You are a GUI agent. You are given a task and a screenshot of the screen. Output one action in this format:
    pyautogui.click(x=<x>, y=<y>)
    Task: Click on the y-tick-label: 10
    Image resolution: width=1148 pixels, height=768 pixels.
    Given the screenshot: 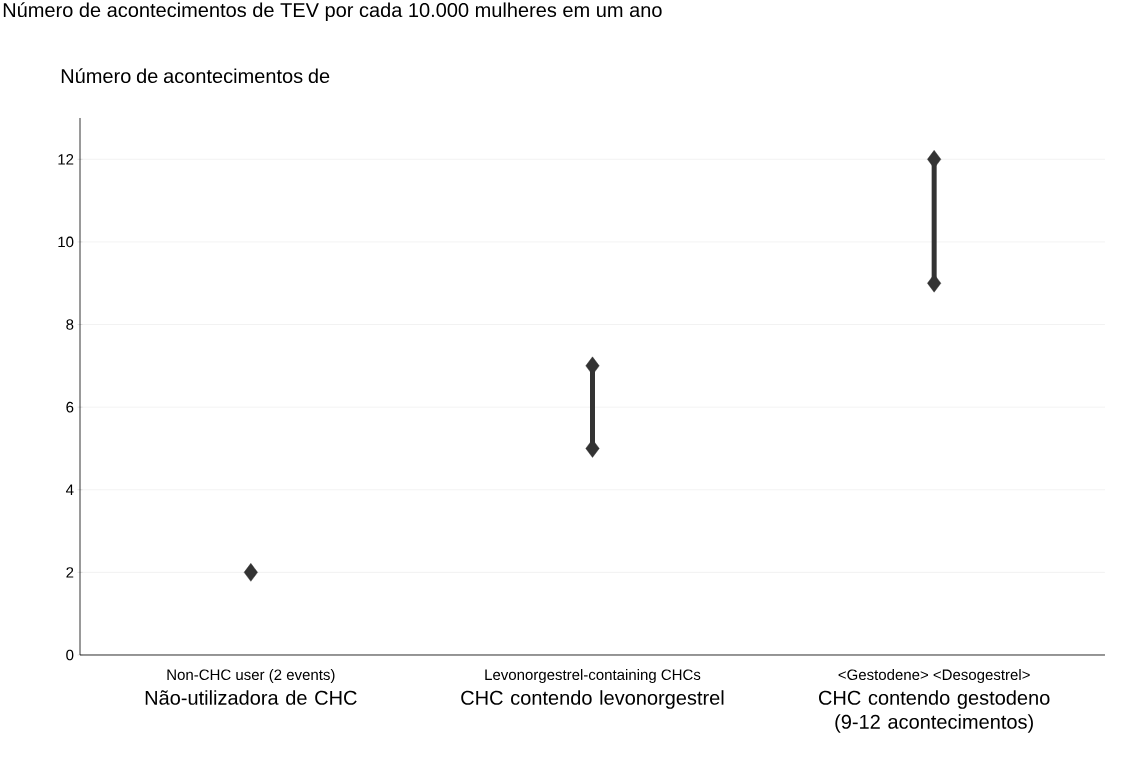 What is the action you would take?
    pyautogui.click(x=66, y=242)
    